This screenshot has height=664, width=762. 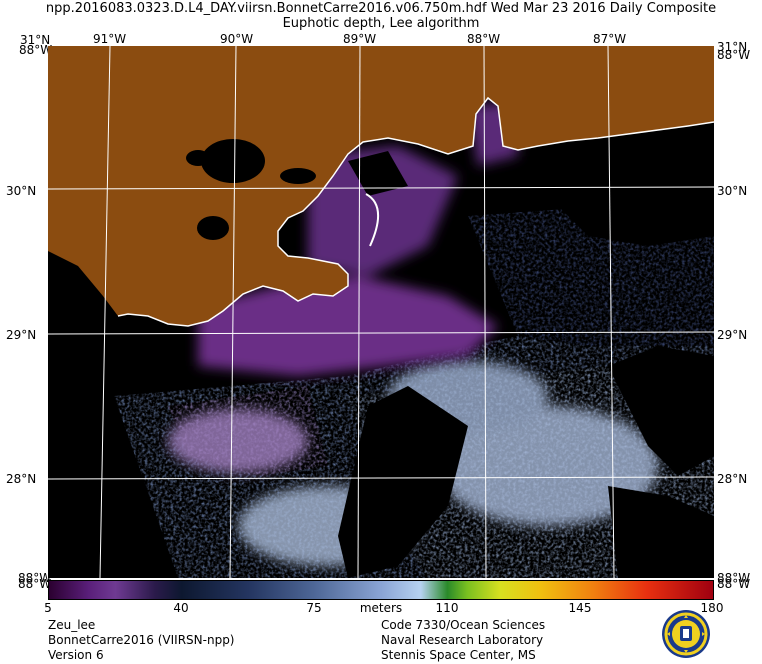 What do you see at coordinates (21, 191) in the screenshot?
I see `lat-label-30n-left: 30°N` at bounding box center [21, 191].